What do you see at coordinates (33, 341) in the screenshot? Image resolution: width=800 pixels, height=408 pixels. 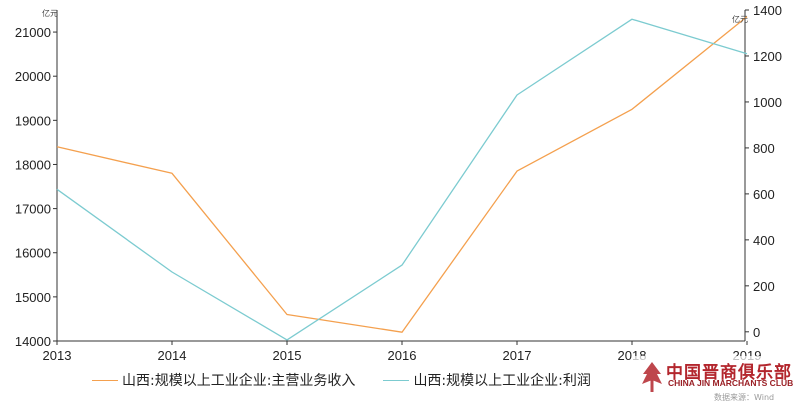 I see `left-tick-label: 14000` at bounding box center [33, 341].